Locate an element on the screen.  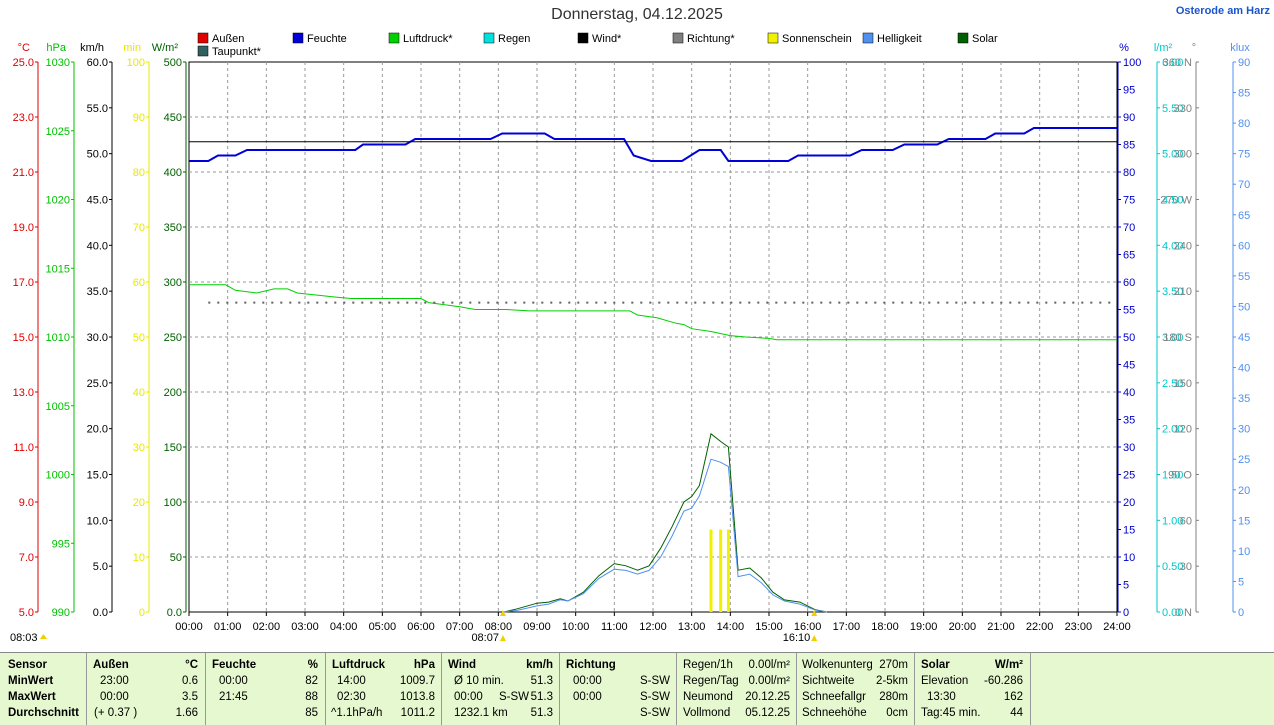
axis-tick-label: 1.50 is located at coordinates (1172, 476).